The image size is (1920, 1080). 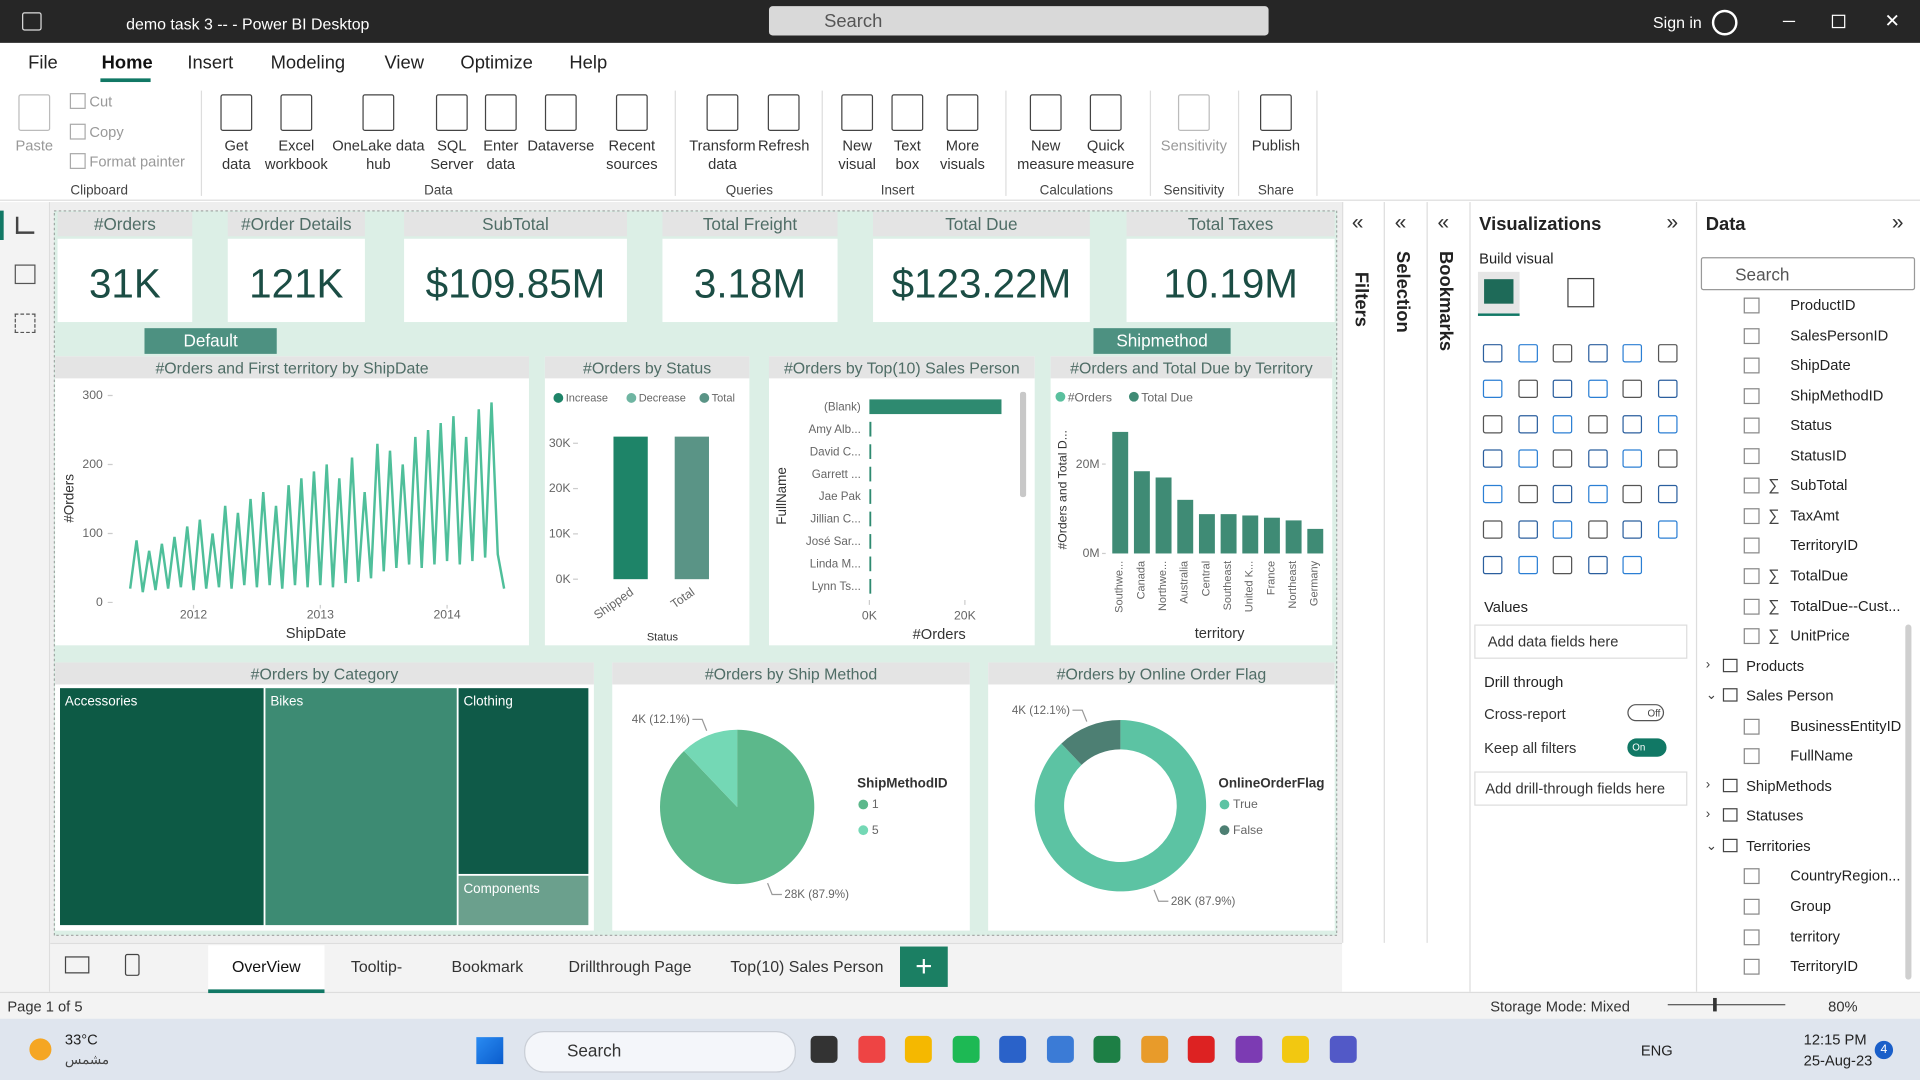 I want to click on table-name: Products, so click(x=1775, y=666).